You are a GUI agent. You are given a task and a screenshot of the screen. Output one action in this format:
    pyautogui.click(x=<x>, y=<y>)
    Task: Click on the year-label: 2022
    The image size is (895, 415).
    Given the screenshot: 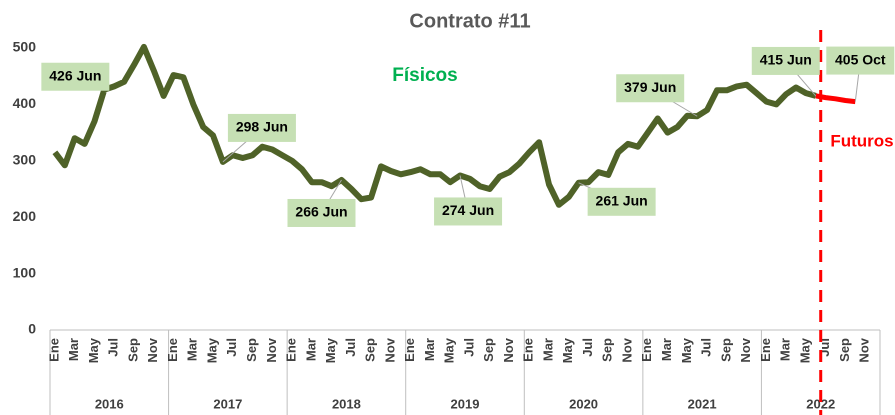 What is the action you would take?
    pyautogui.click(x=820, y=403)
    